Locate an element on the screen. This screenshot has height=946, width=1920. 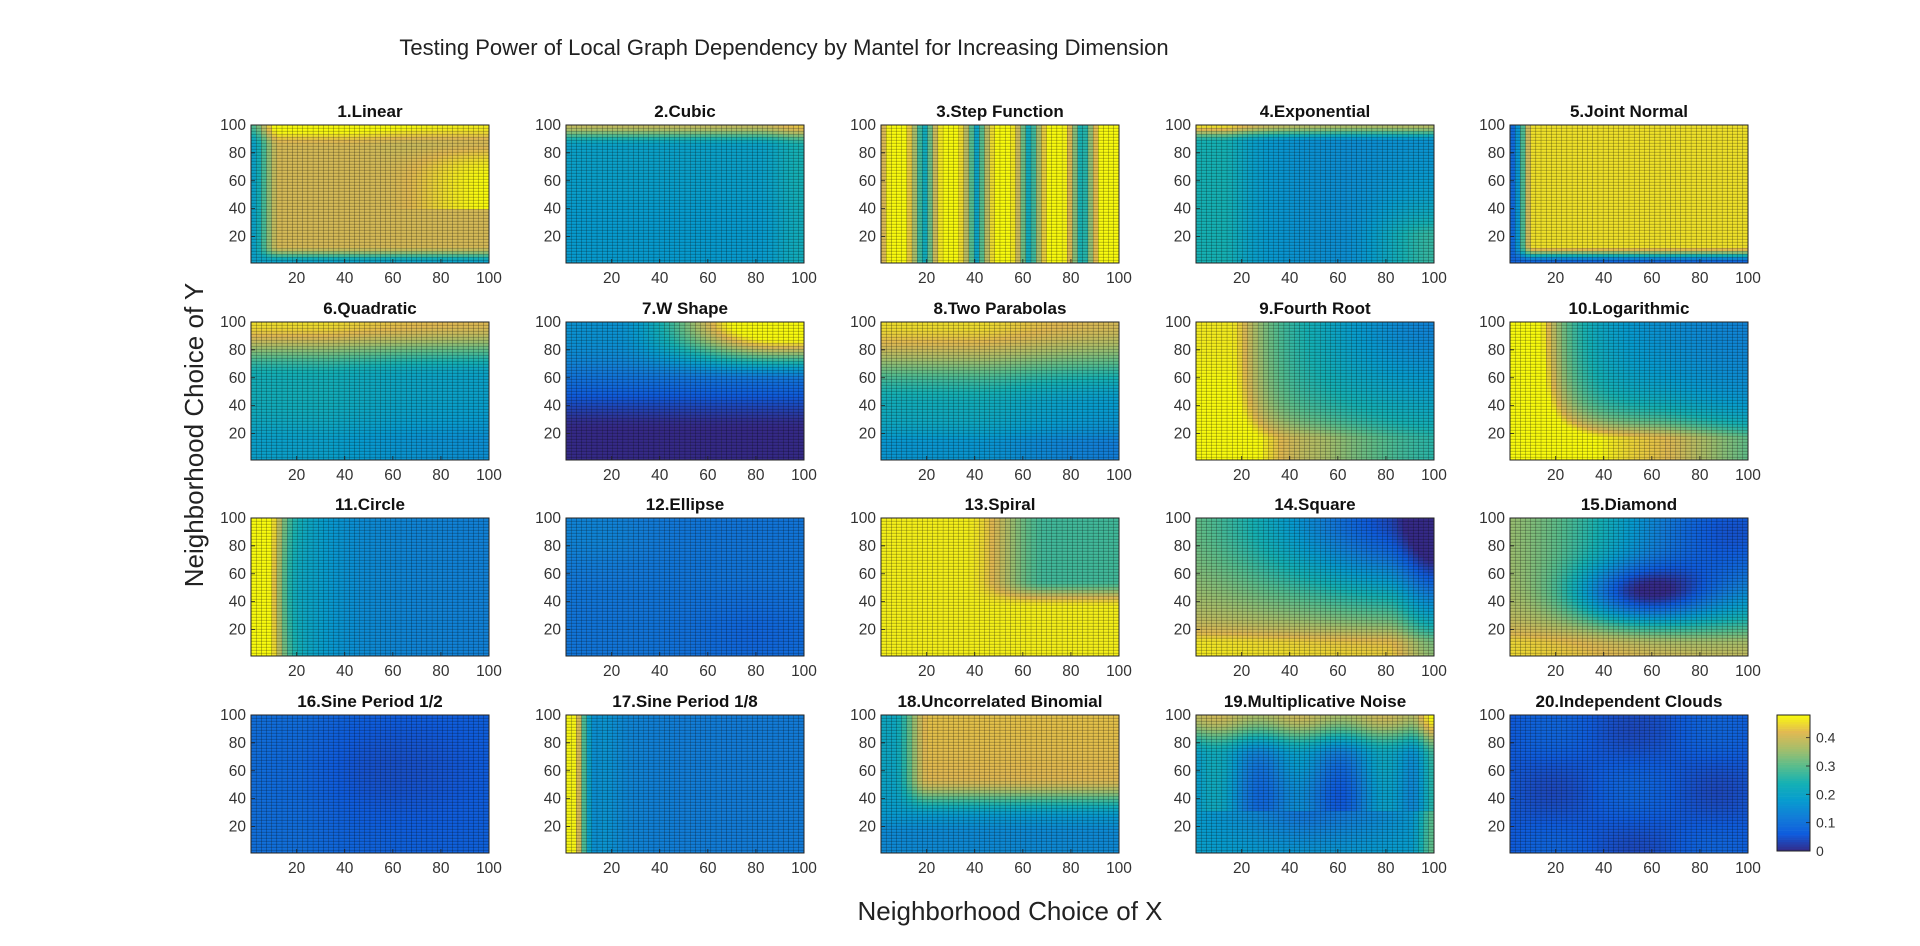
y-tick-label: 20 is located at coordinates (238, 237).